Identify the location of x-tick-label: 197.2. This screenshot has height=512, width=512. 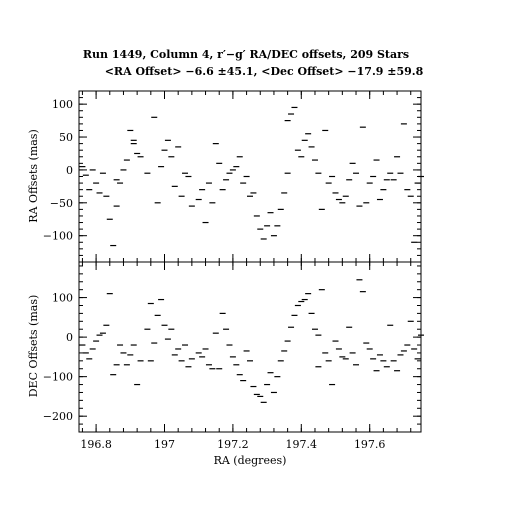
(233, 444).